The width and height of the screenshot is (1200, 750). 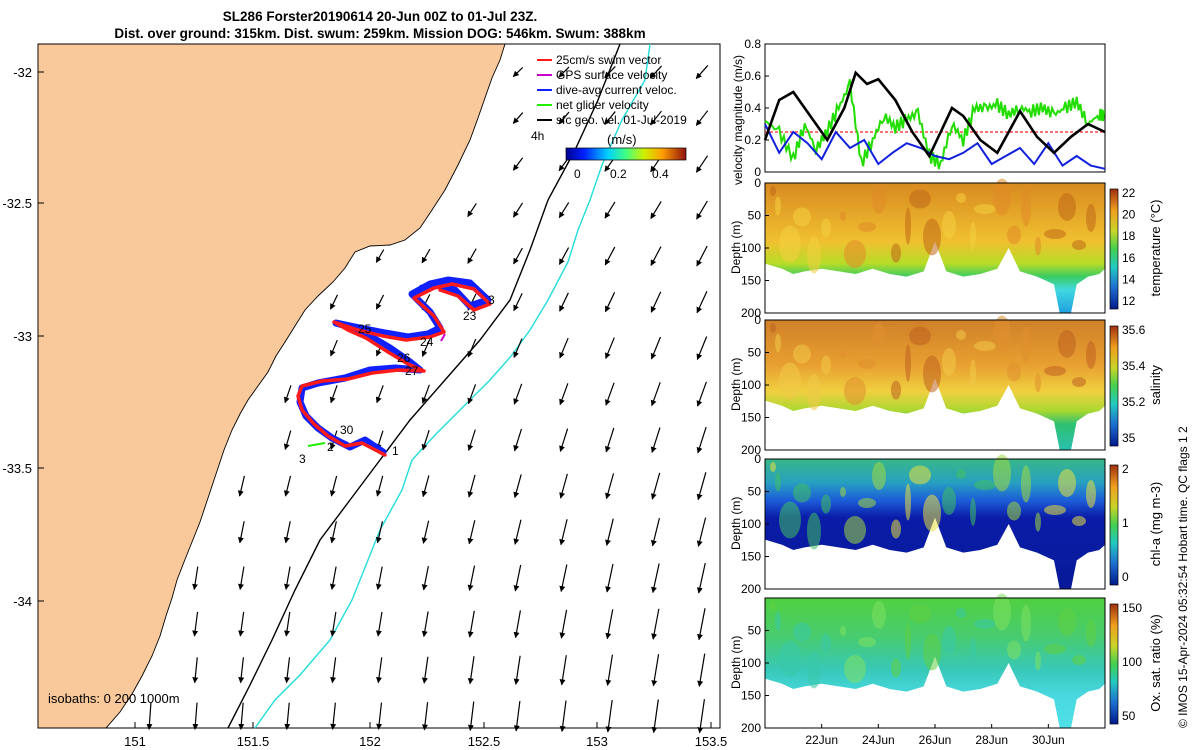 What do you see at coordinates (394, 369) in the screenshot?
I see `track-swim-trace` at bounding box center [394, 369].